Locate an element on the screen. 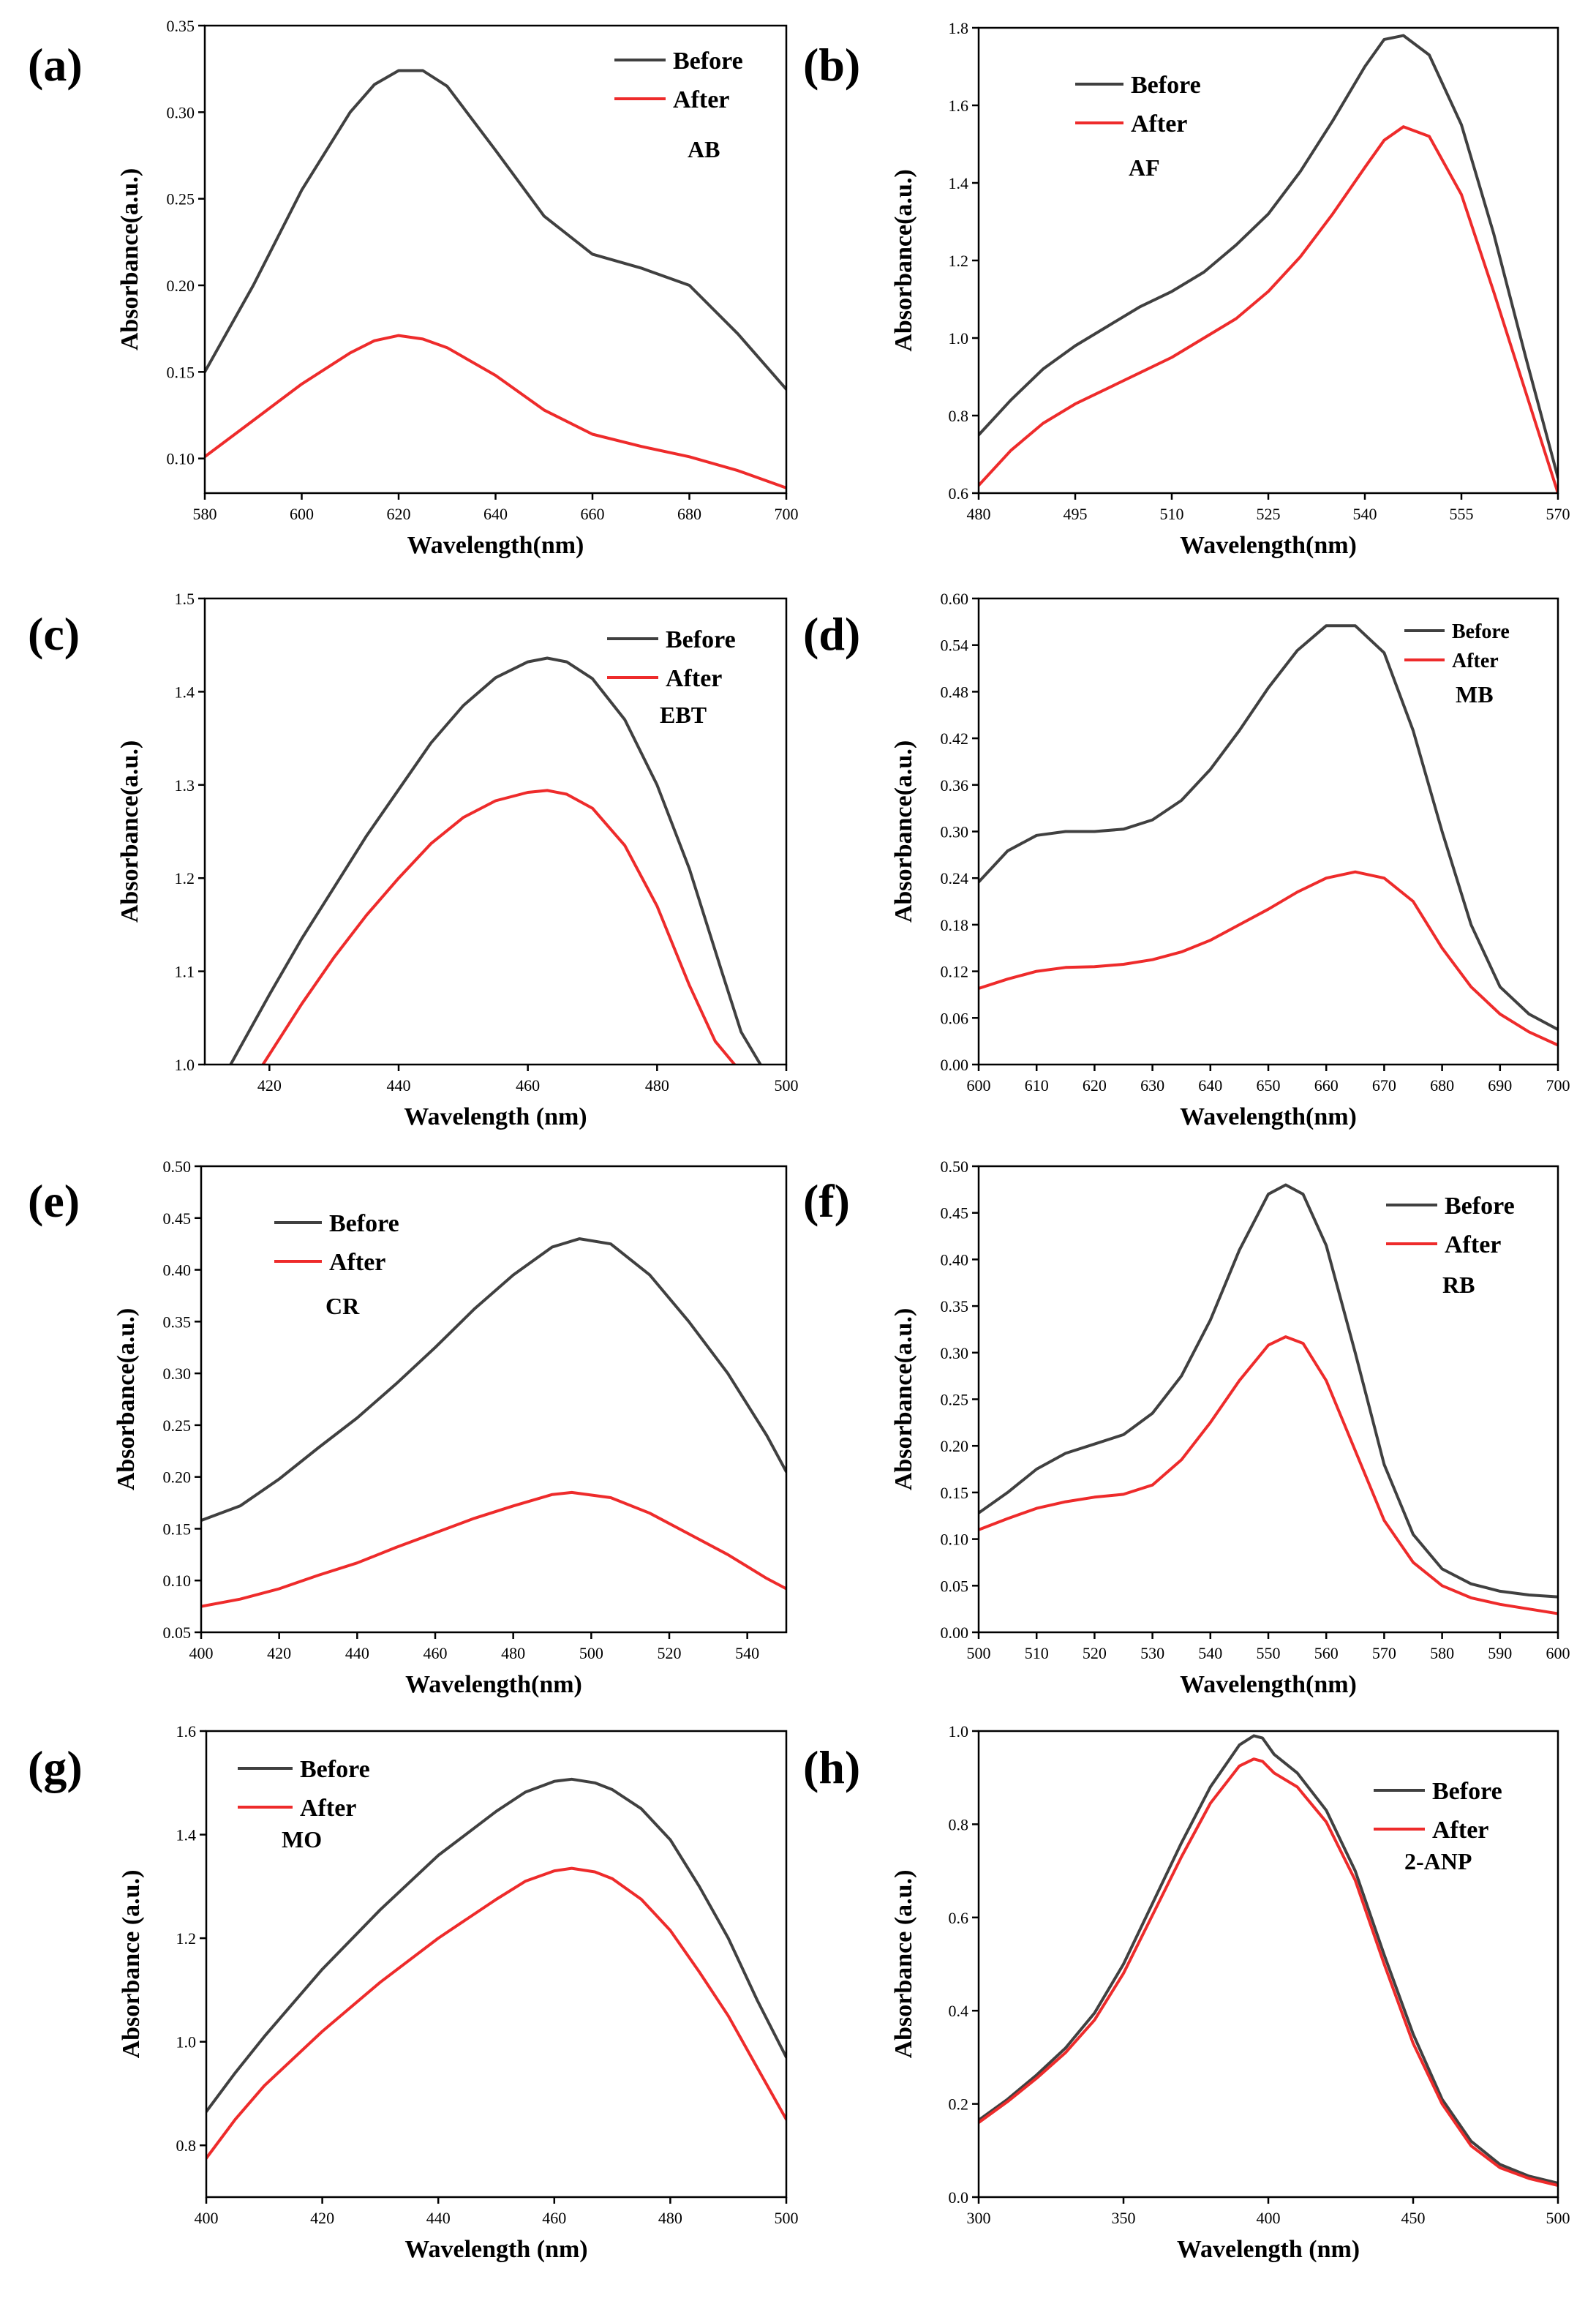 Image resolution: width=1596 pixels, height=2301 pixels. panel-label: (e) is located at coordinates (54, 1201).